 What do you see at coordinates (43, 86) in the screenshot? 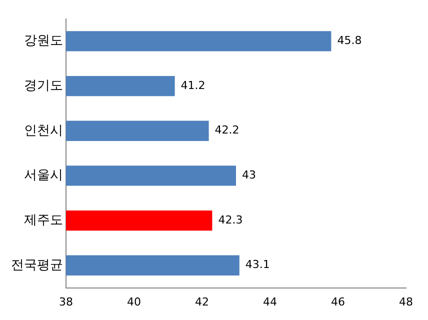
I see `y-tick-label: 경기도` at bounding box center [43, 86].